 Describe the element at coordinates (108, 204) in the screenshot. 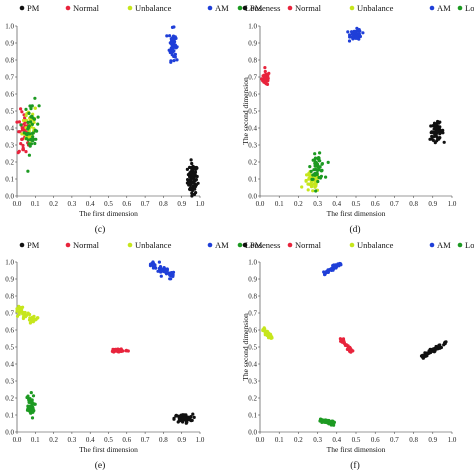

I see `x-tick-label: 0.5` at that location.